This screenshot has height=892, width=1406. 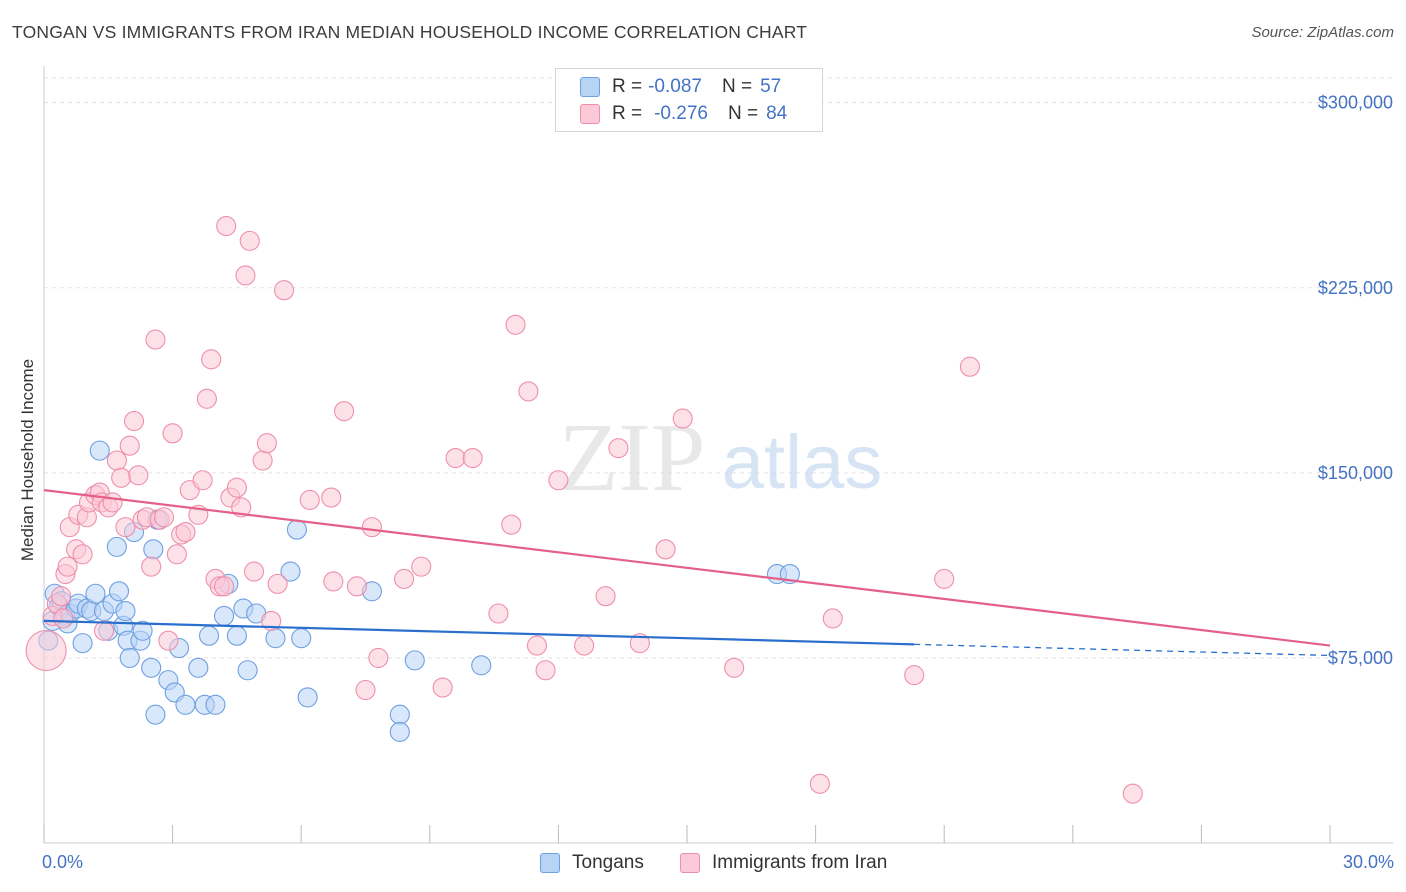 I want to click on y-tick-label: $150,000, so click(x=1355, y=473).